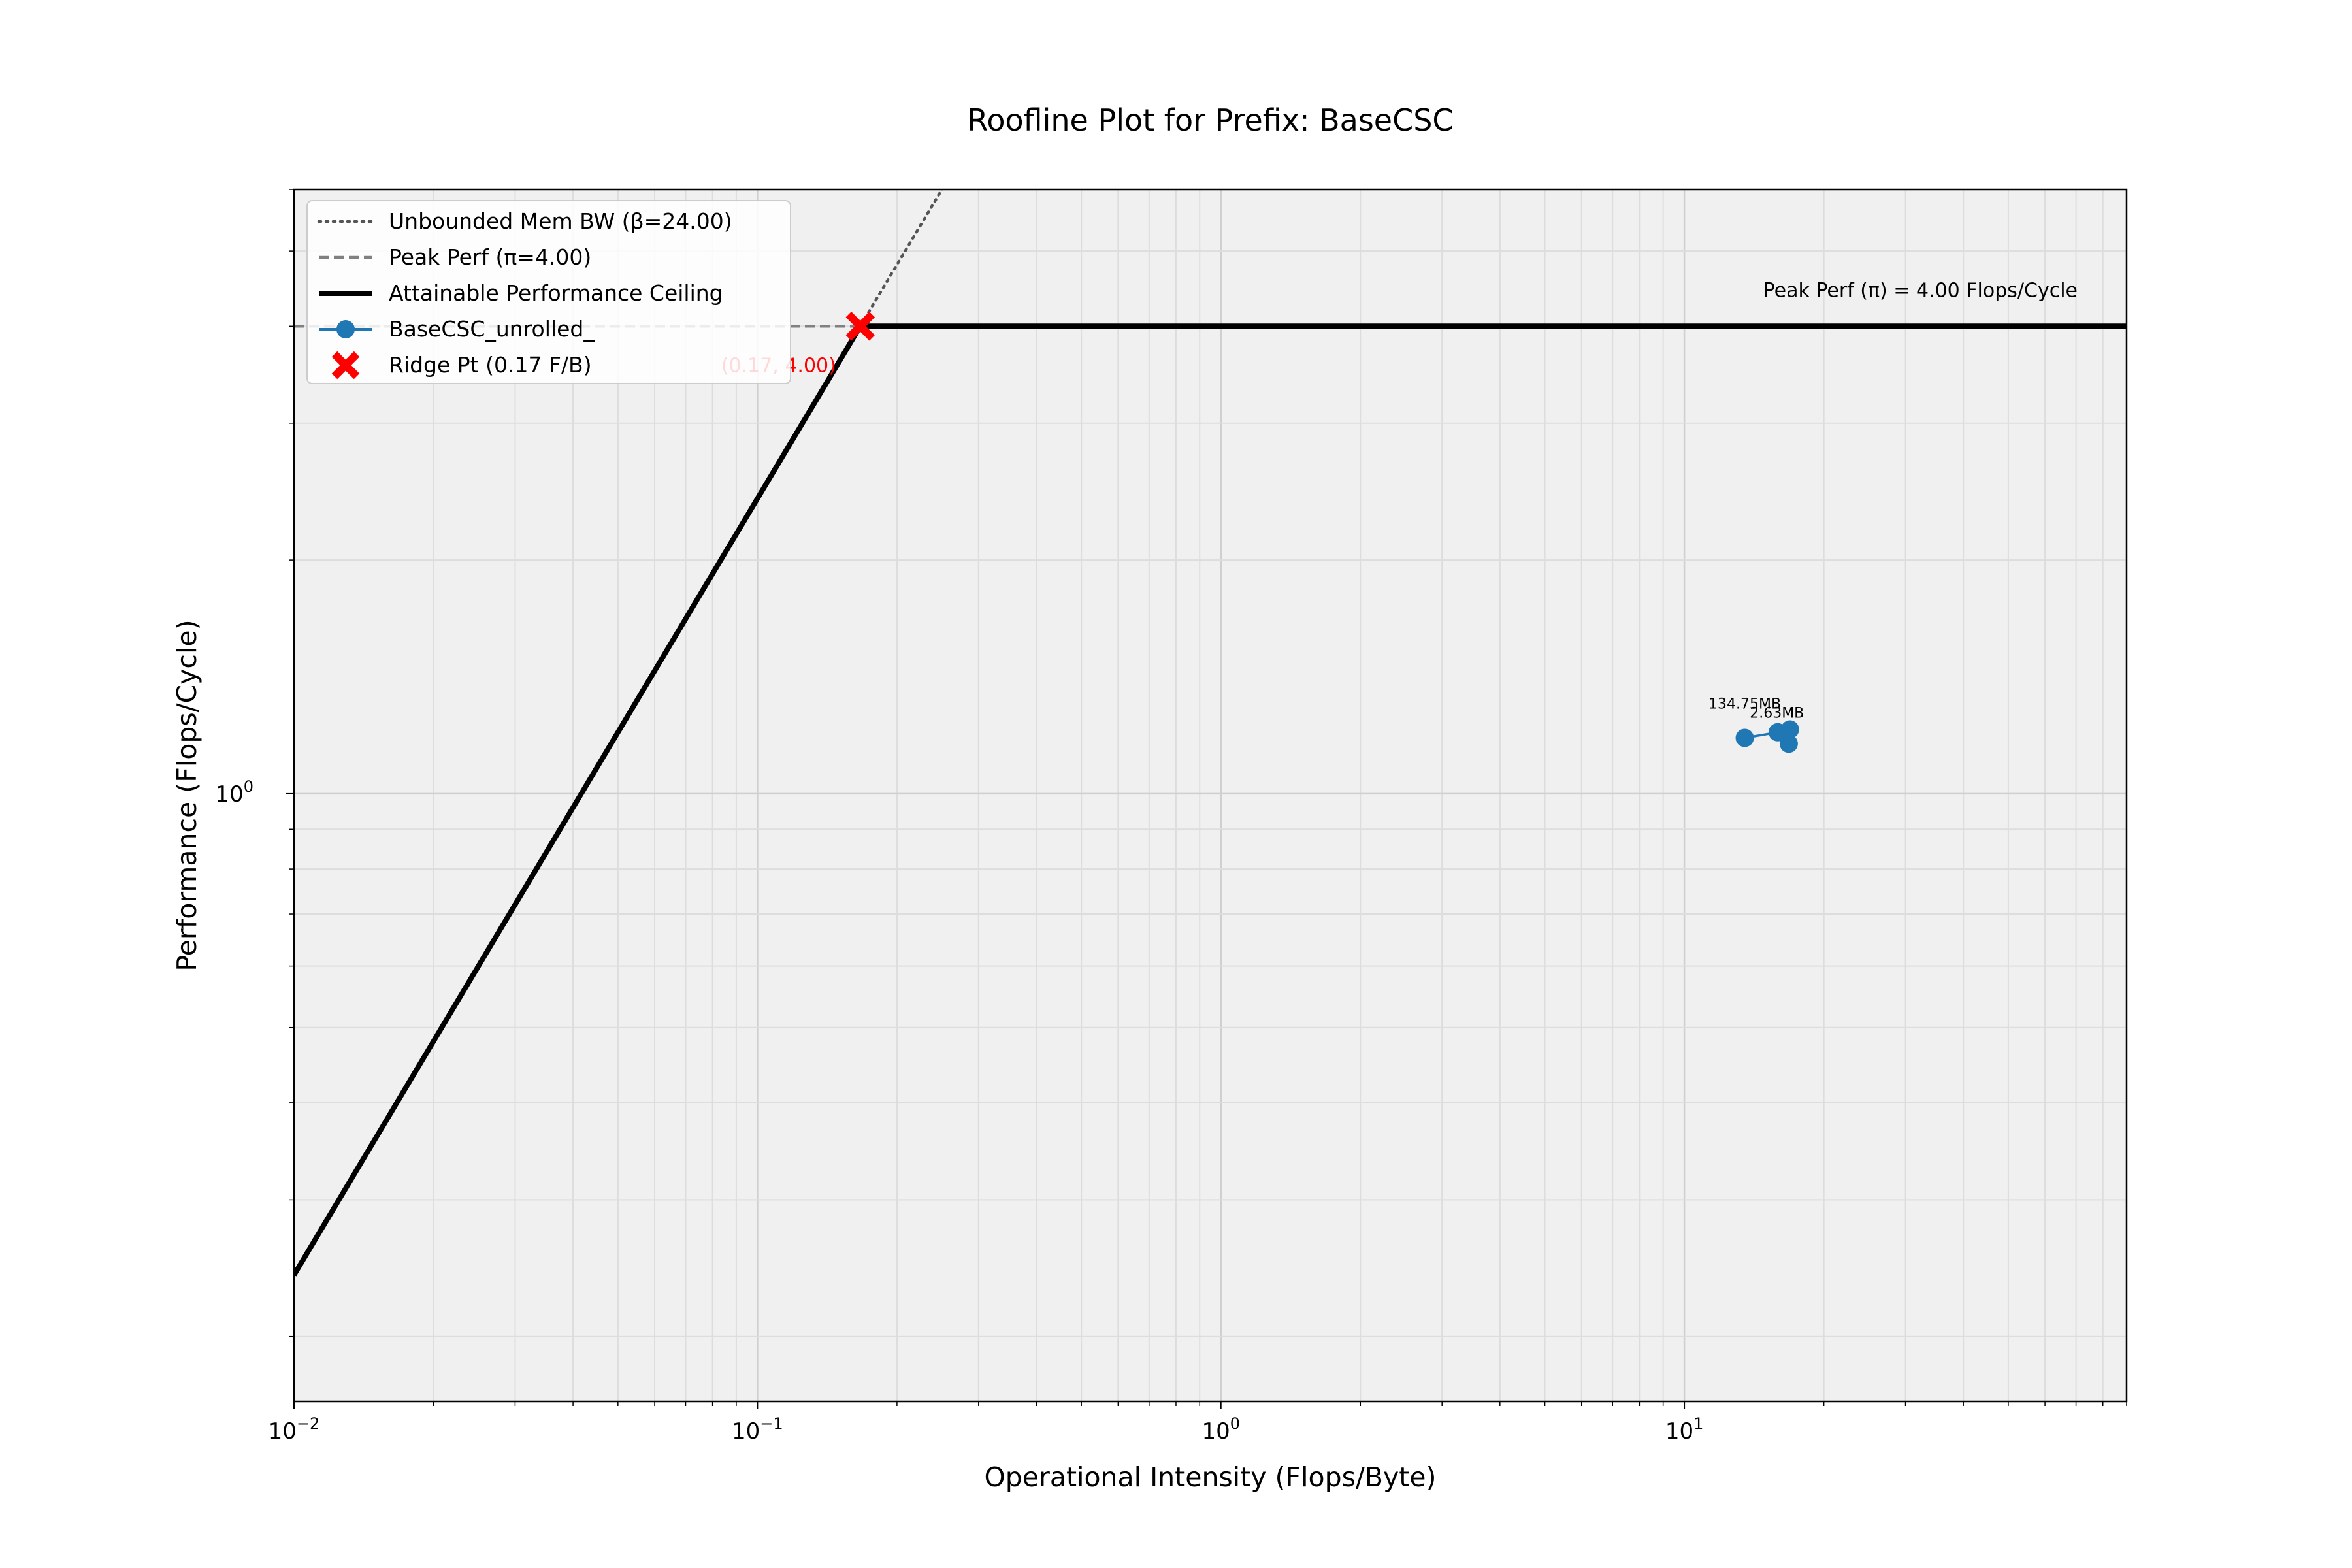  I want to click on legend-label: Ridge Pt (0.17 F/B), so click(490, 365).